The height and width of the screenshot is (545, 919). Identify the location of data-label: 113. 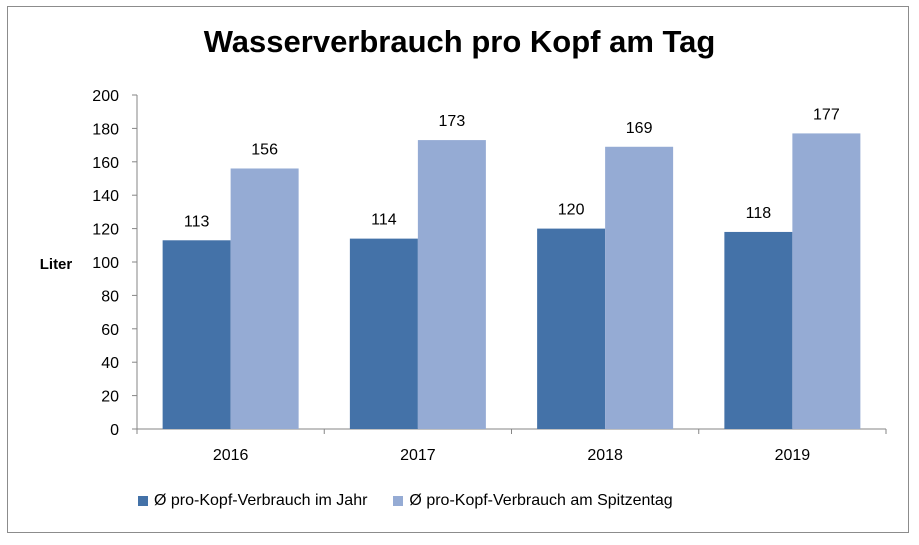
(197, 221).